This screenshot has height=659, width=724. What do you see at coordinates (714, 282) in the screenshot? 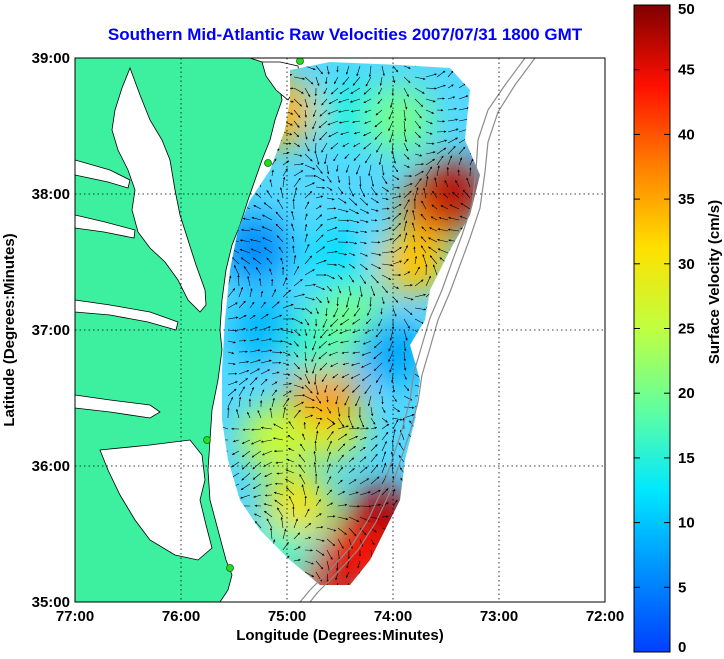
I see `colorbar-label: Surface Velocity (cm/s)` at bounding box center [714, 282].